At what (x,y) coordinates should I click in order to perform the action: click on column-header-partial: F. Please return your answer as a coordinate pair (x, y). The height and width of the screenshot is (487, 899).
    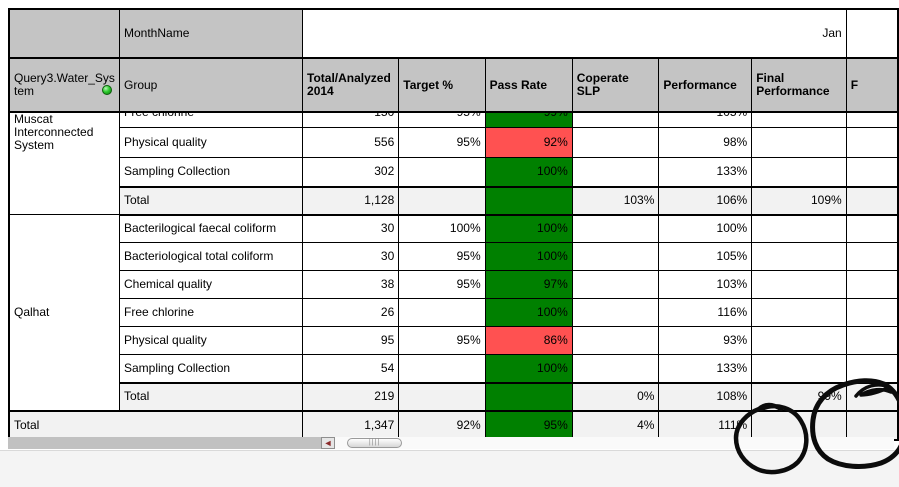
    Looking at the image, I should click on (872, 85).